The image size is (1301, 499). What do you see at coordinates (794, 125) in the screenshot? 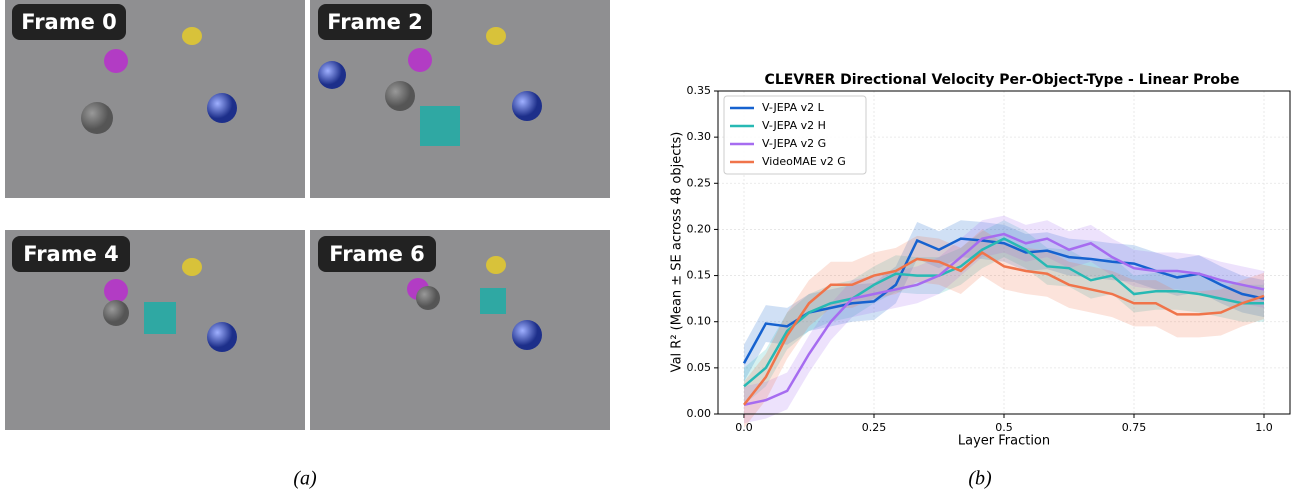
I see `legend-label: V-JEPA v2 H` at bounding box center [794, 125].